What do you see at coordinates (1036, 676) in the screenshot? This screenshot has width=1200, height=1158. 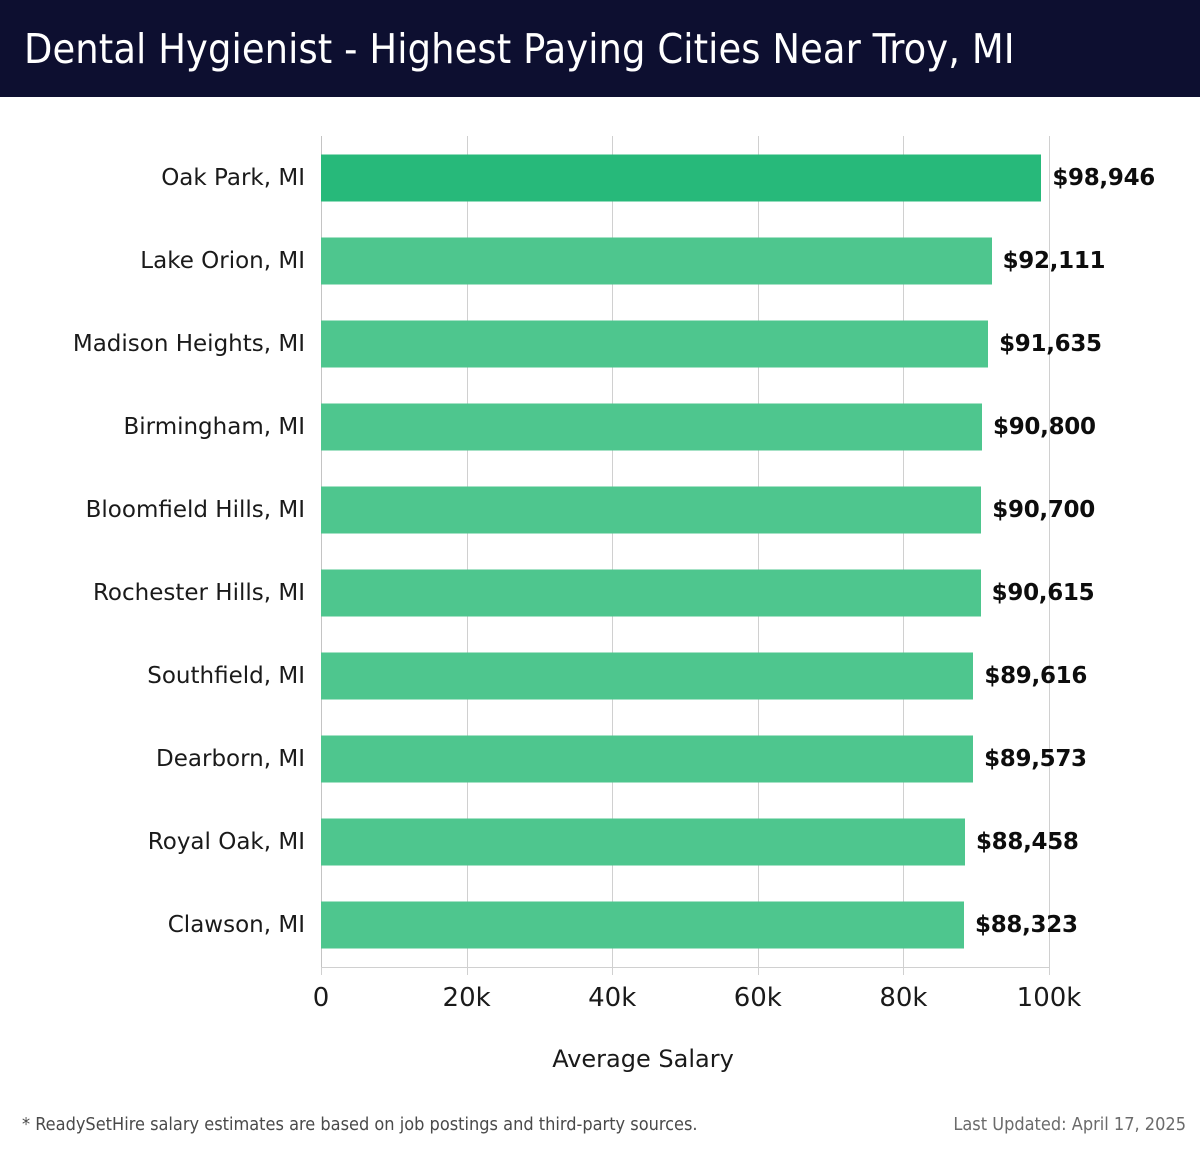 I see `bar-value-label: $89,616` at bounding box center [1036, 676].